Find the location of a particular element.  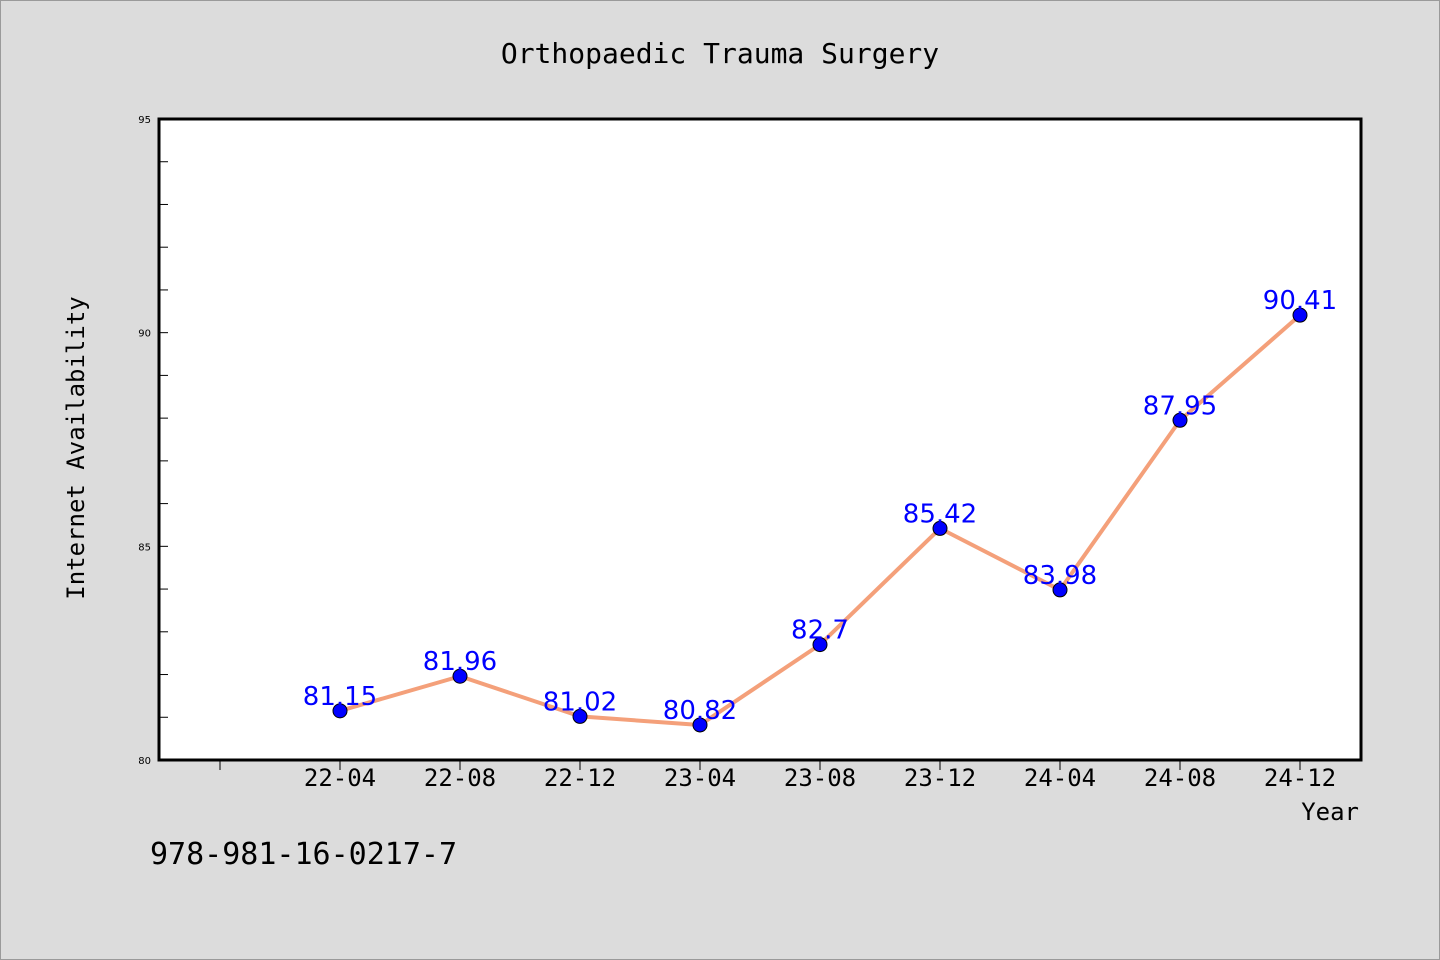

data-label: 80.82 is located at coordinates (700, 711).